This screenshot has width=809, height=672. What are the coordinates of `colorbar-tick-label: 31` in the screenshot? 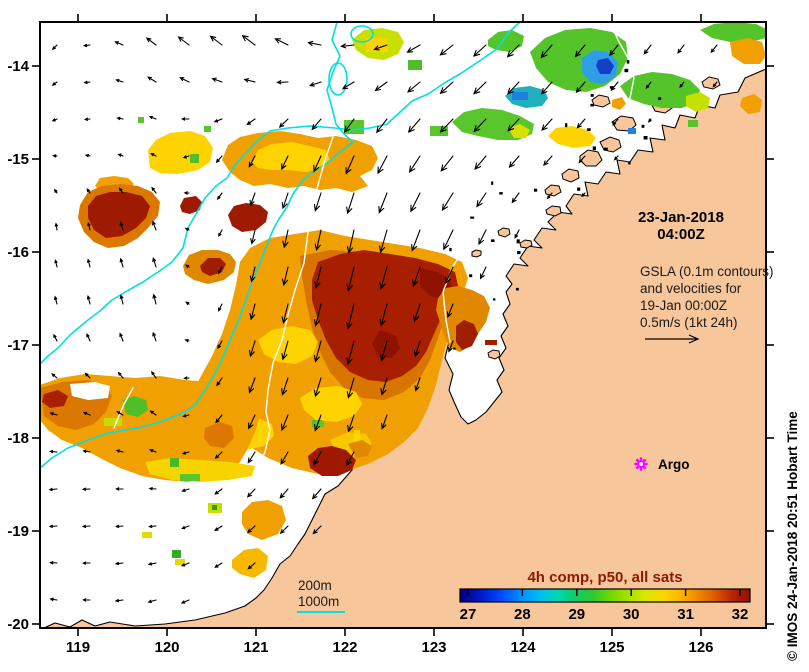 It's located at (685, 614).